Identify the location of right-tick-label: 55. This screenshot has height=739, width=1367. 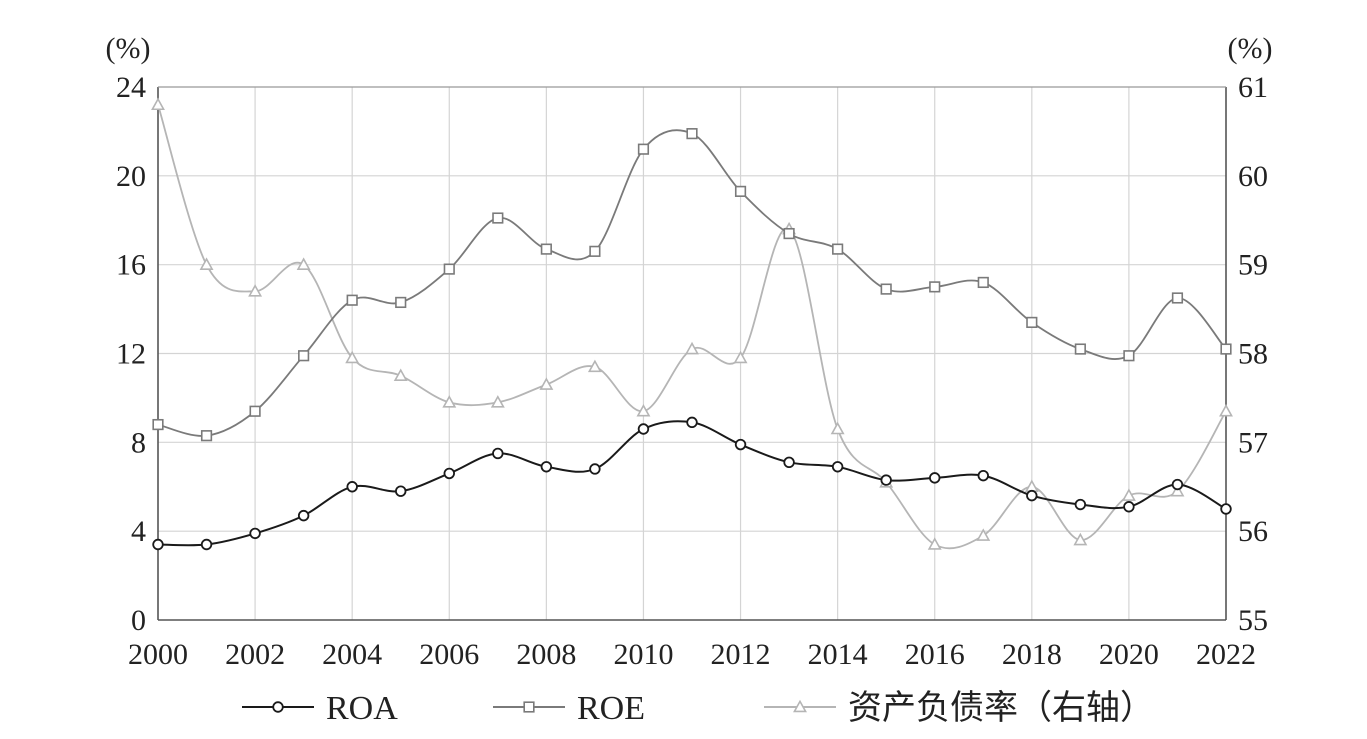
(1253, 620).